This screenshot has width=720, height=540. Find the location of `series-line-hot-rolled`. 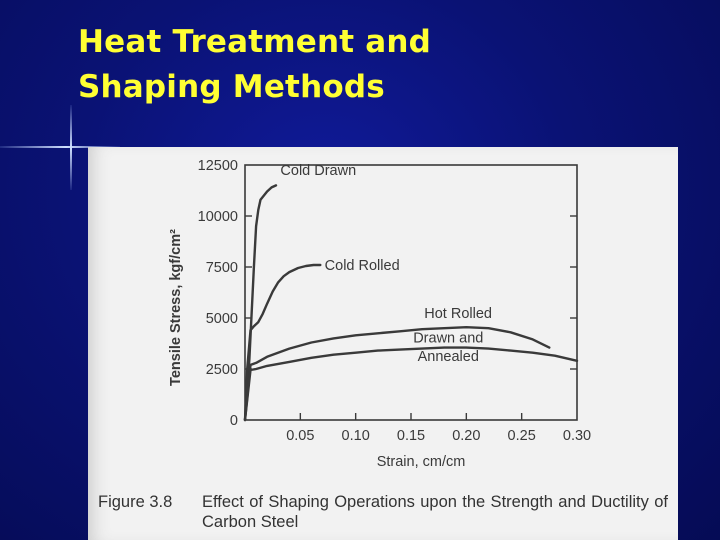

series-line-hot-rolled is located at coordinates (397, 374).